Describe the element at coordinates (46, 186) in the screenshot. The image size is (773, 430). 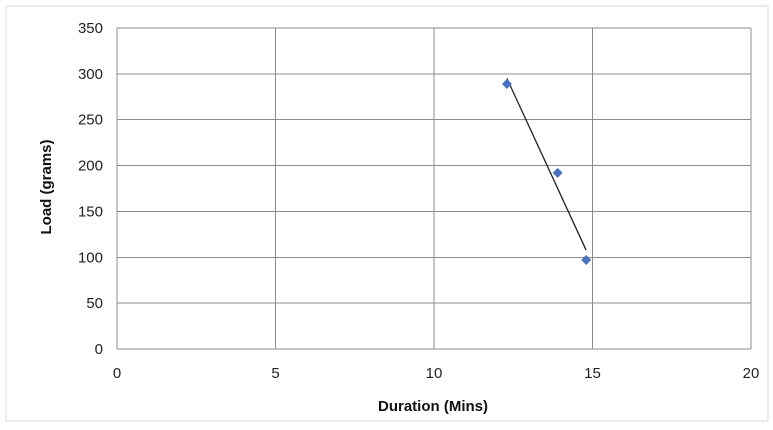
I see `y-axis-title: Load (grams)` at that location.